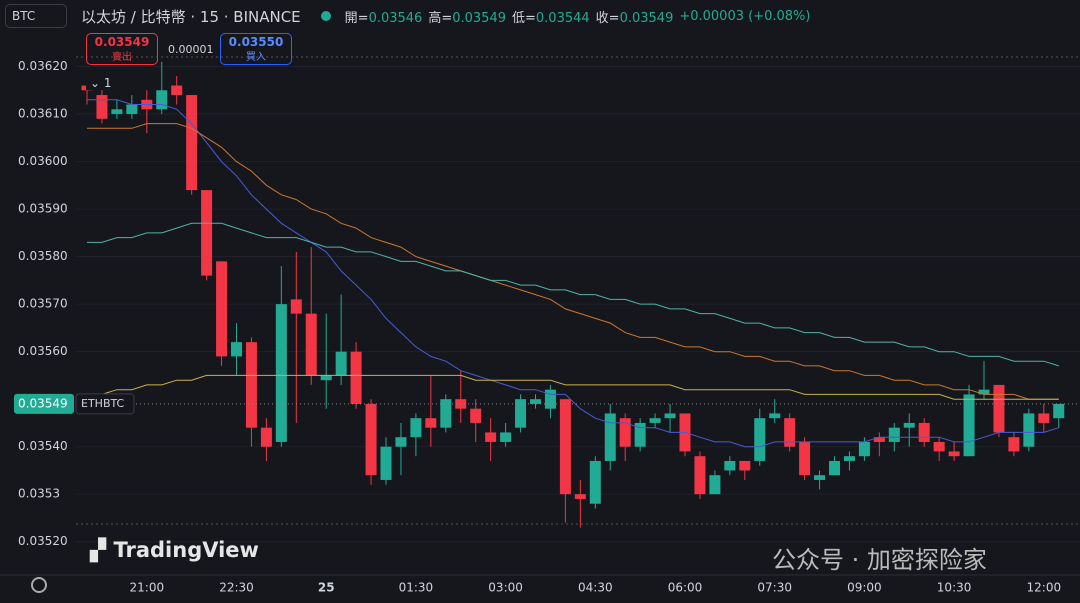 Image resolution: width=1080 pixels, height=603 pixels. What do you see at coordinates (879, 560) in the screenshot?
I see `credit: 公众号 · 加密探险家` at bounding box center [879, 560].